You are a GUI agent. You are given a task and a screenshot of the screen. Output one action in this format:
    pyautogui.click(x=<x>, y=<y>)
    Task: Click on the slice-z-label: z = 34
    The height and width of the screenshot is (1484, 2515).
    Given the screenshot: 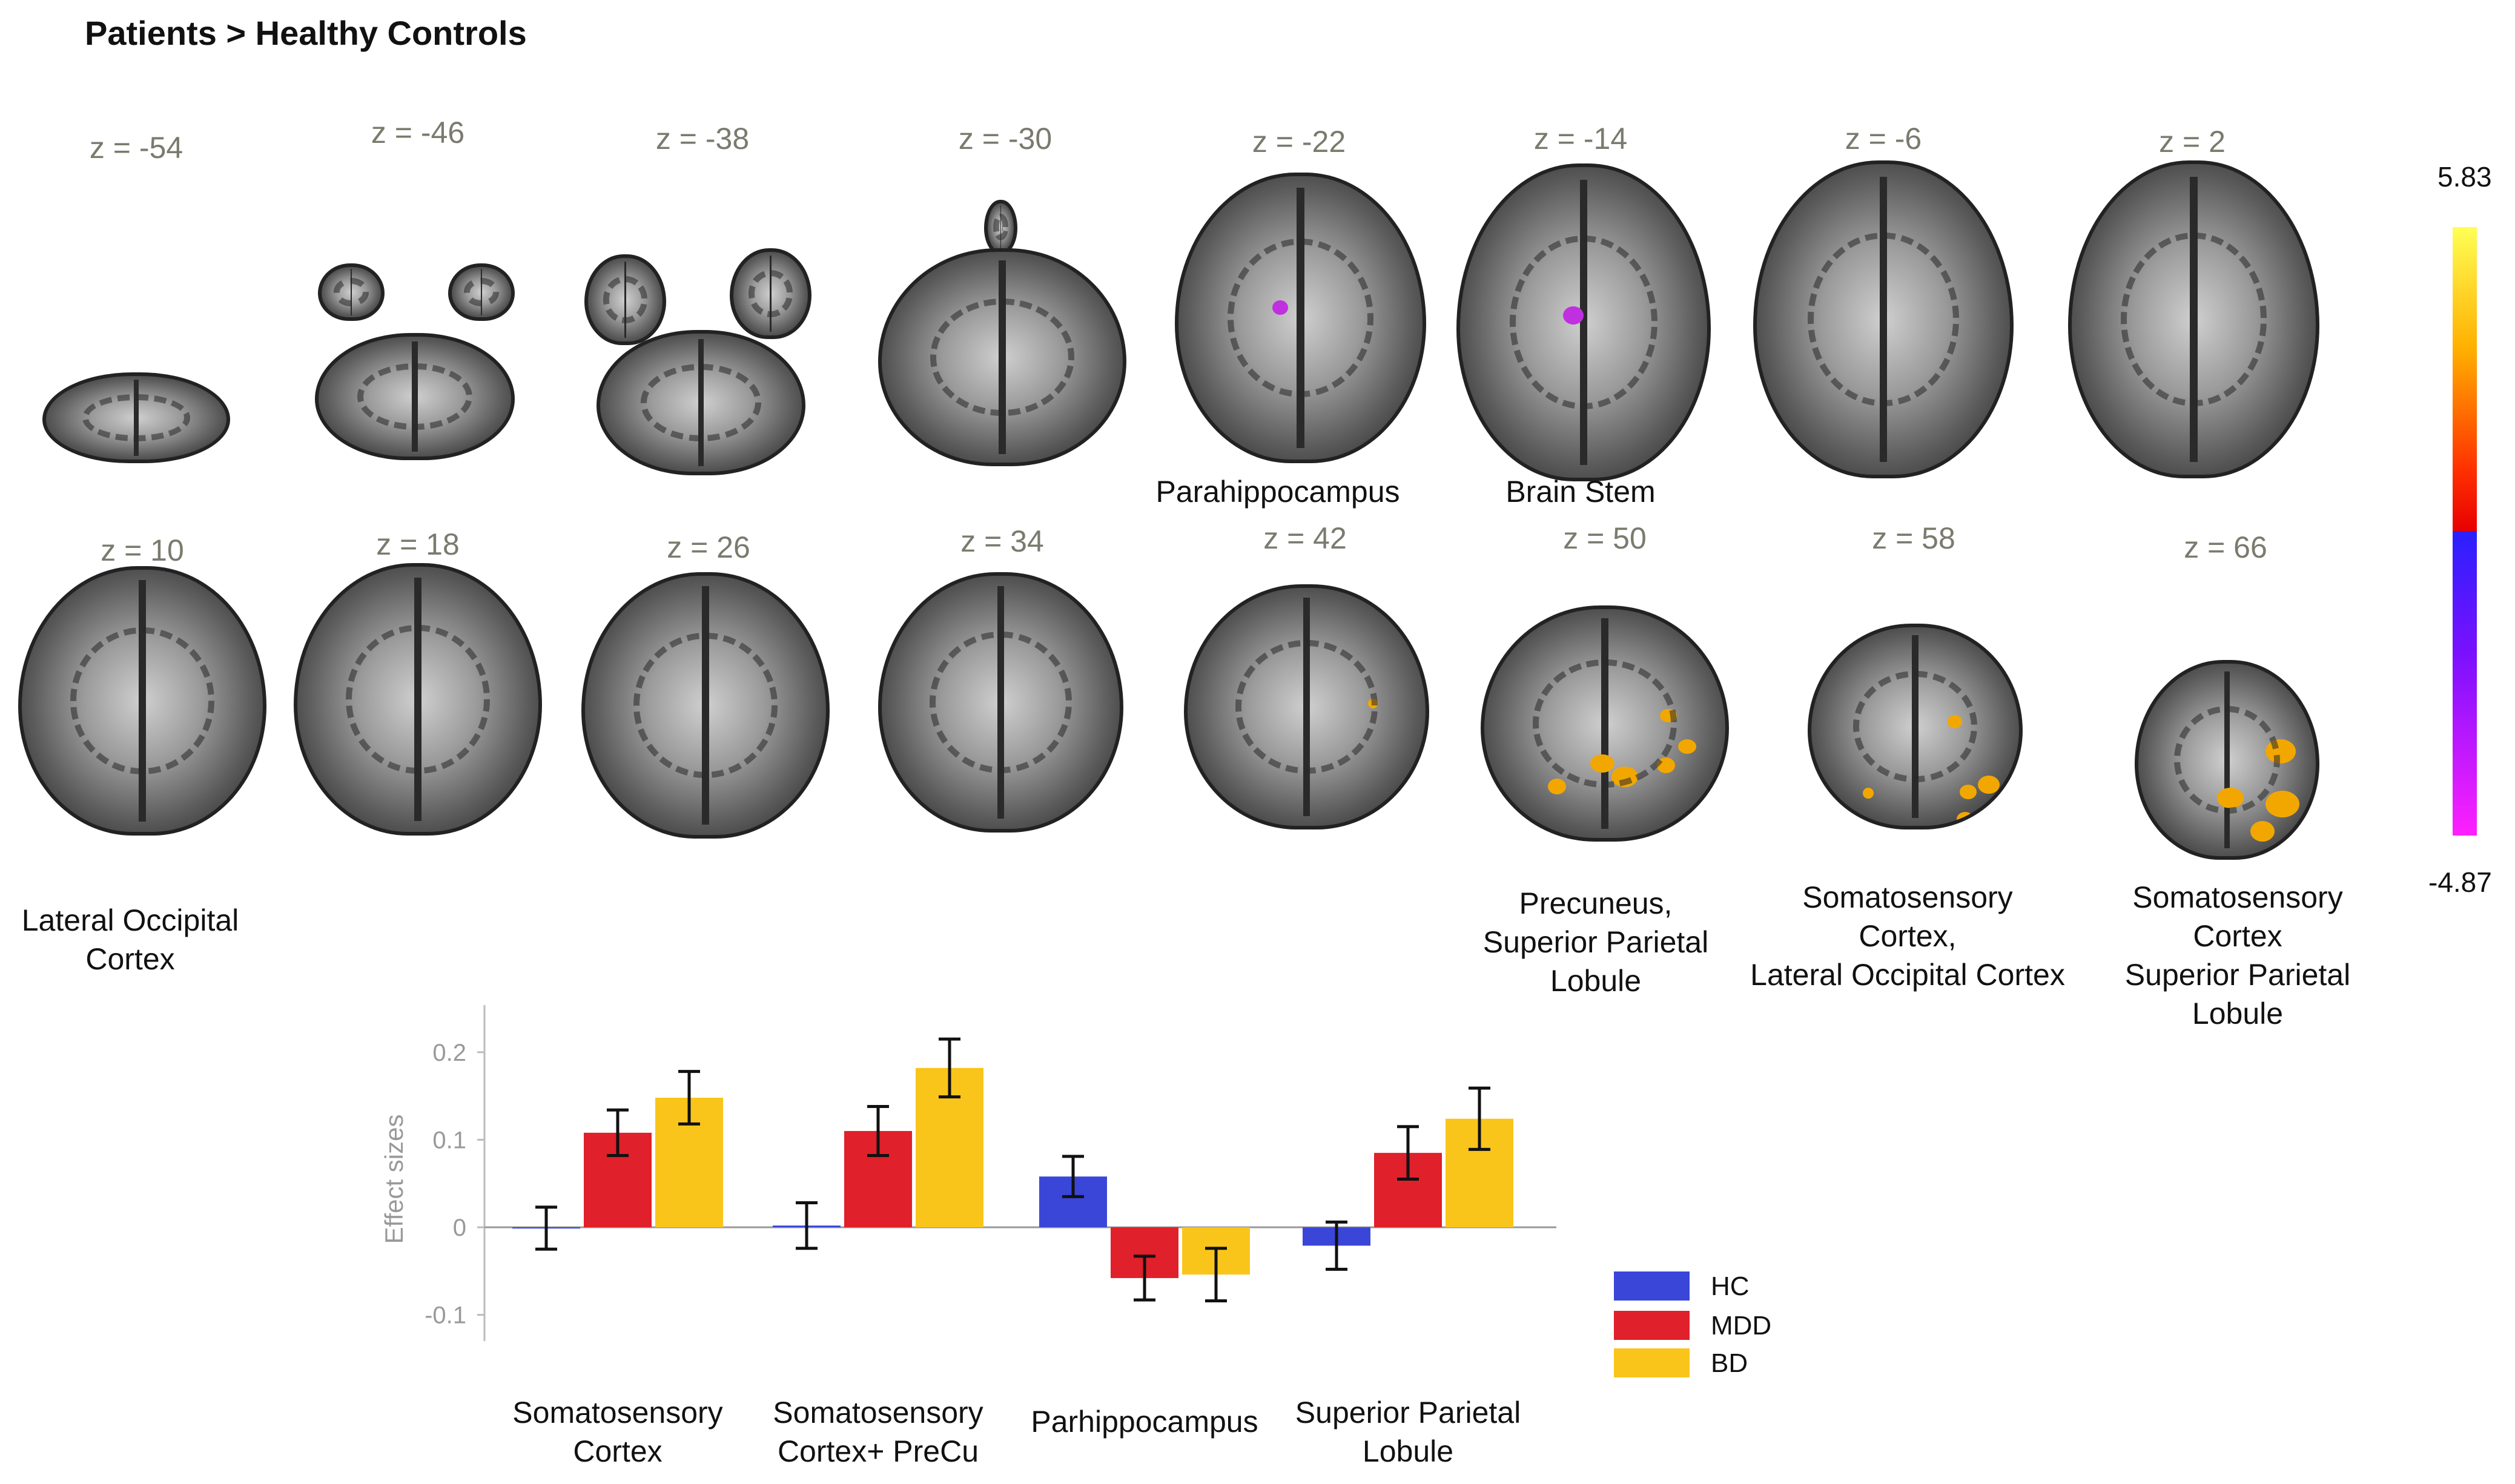 What is the action you would take?
    pyautogui.click(x=1002, y=541)
    